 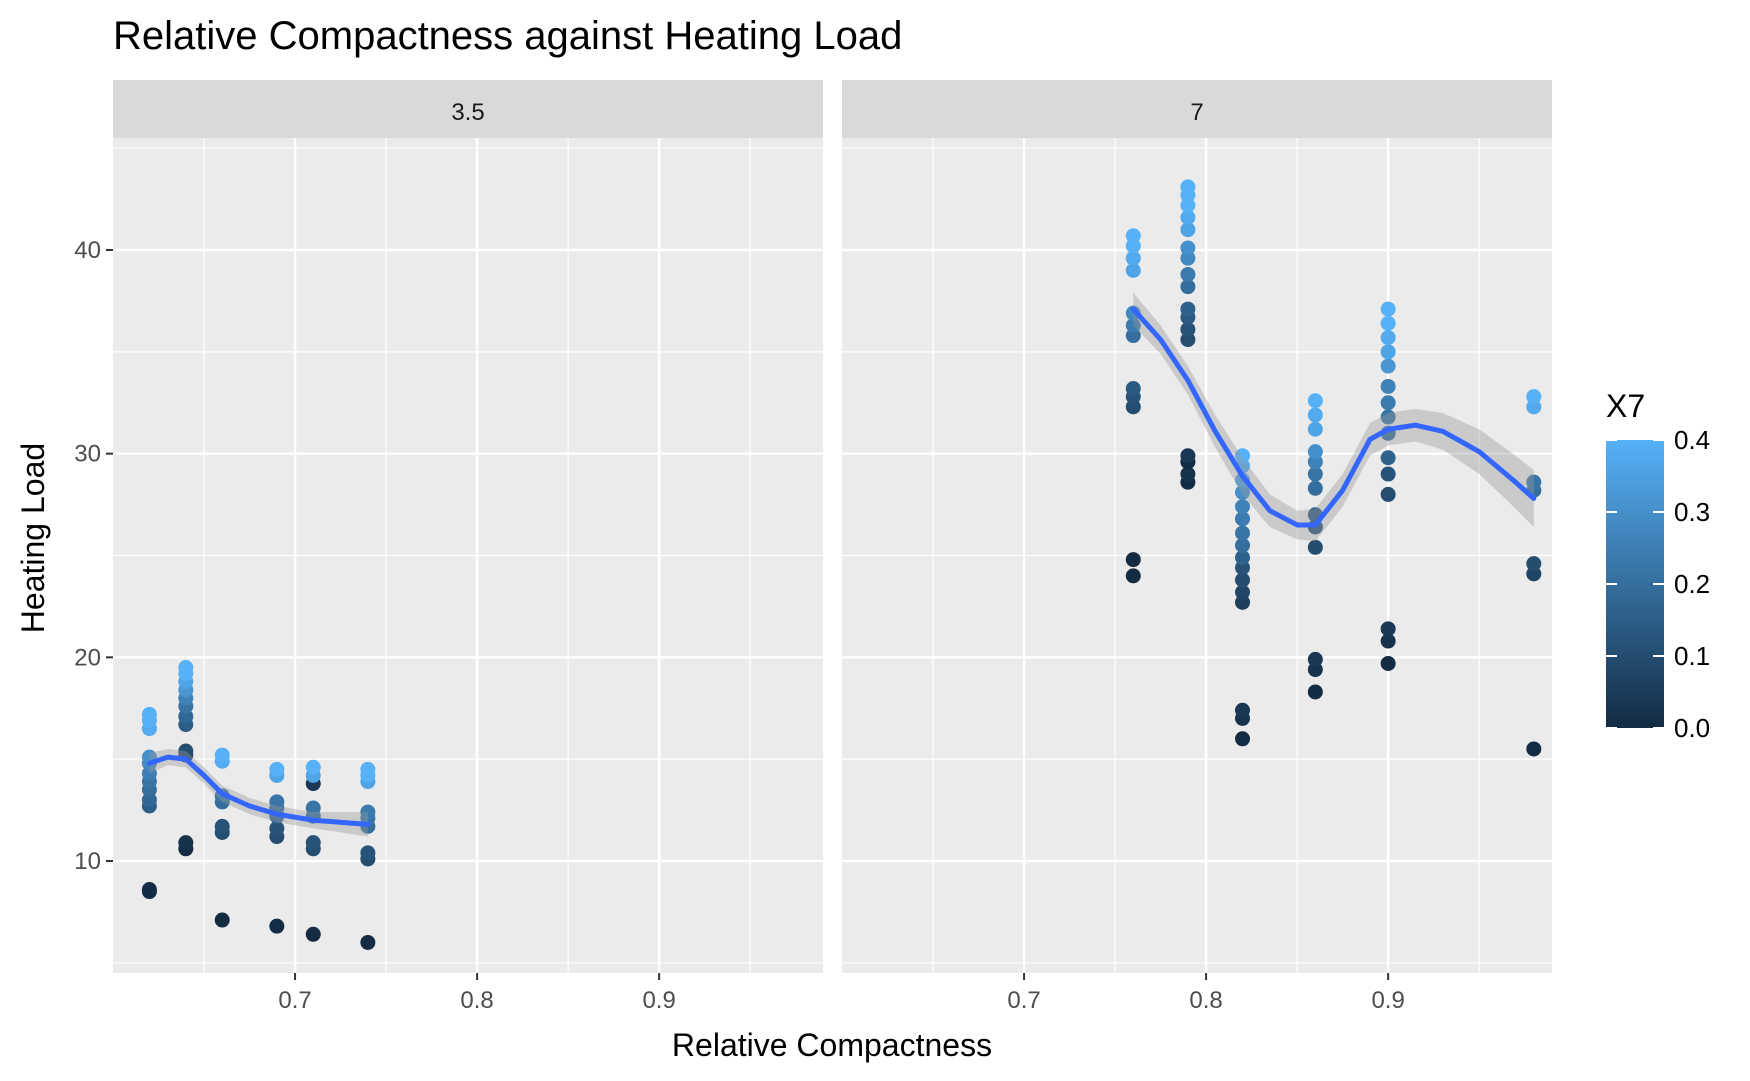 I want to click on smooth-line, so click(x=258, y=790).